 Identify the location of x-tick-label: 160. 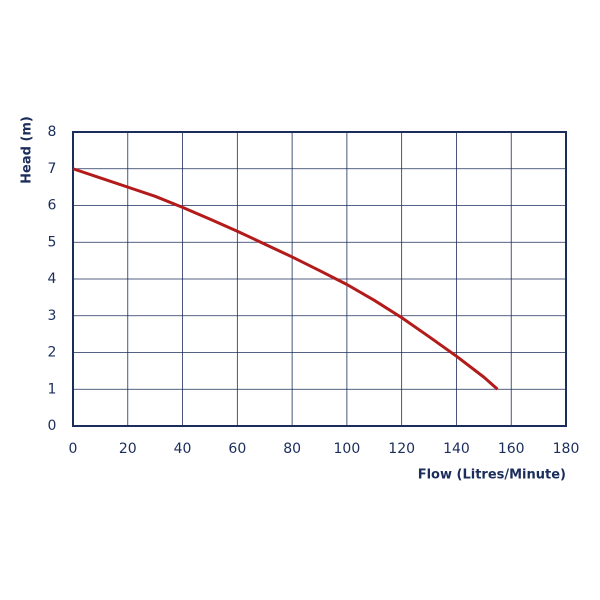
(511, 449).